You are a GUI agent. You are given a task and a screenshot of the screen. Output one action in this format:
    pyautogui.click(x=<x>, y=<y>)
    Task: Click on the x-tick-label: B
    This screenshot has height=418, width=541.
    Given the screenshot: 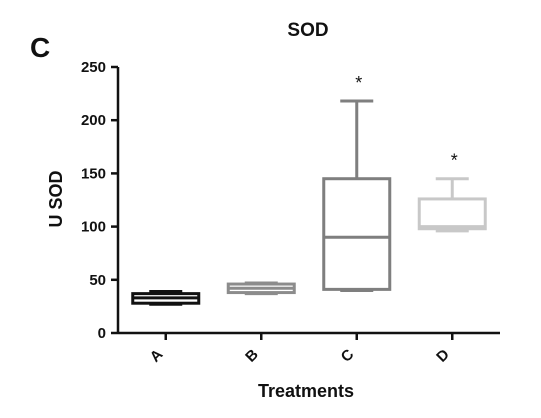 What is the action you would take?
    pyautogui.click(x=252, y=356)
    